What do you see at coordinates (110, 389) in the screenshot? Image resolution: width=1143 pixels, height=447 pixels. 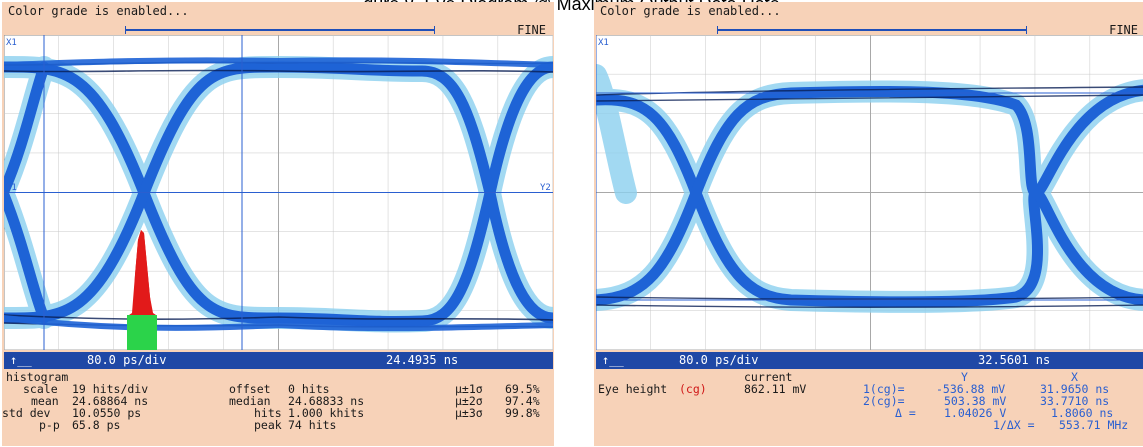 I see `scale-value: 19 hits/div` at bounding box center [110, 389].